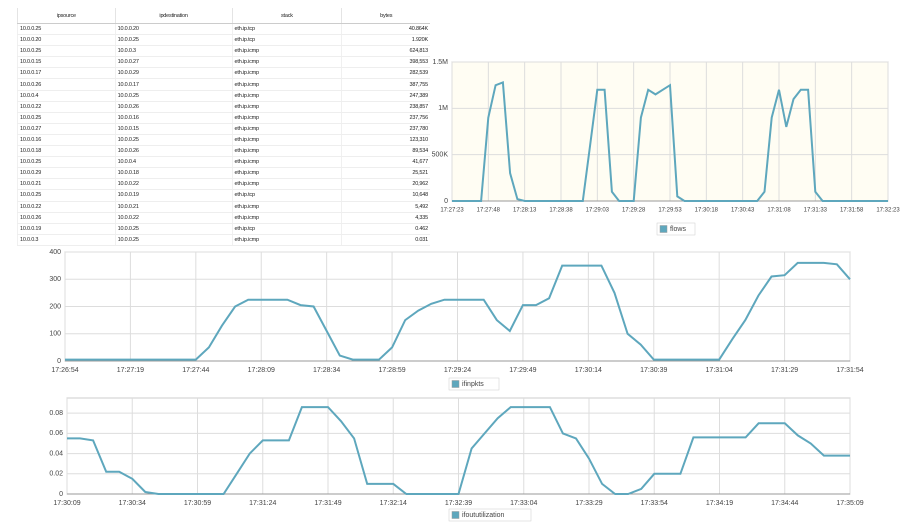 The image size is (904, 526). I want to click on table-cell: 10.0.0.17, so click(66, 73).